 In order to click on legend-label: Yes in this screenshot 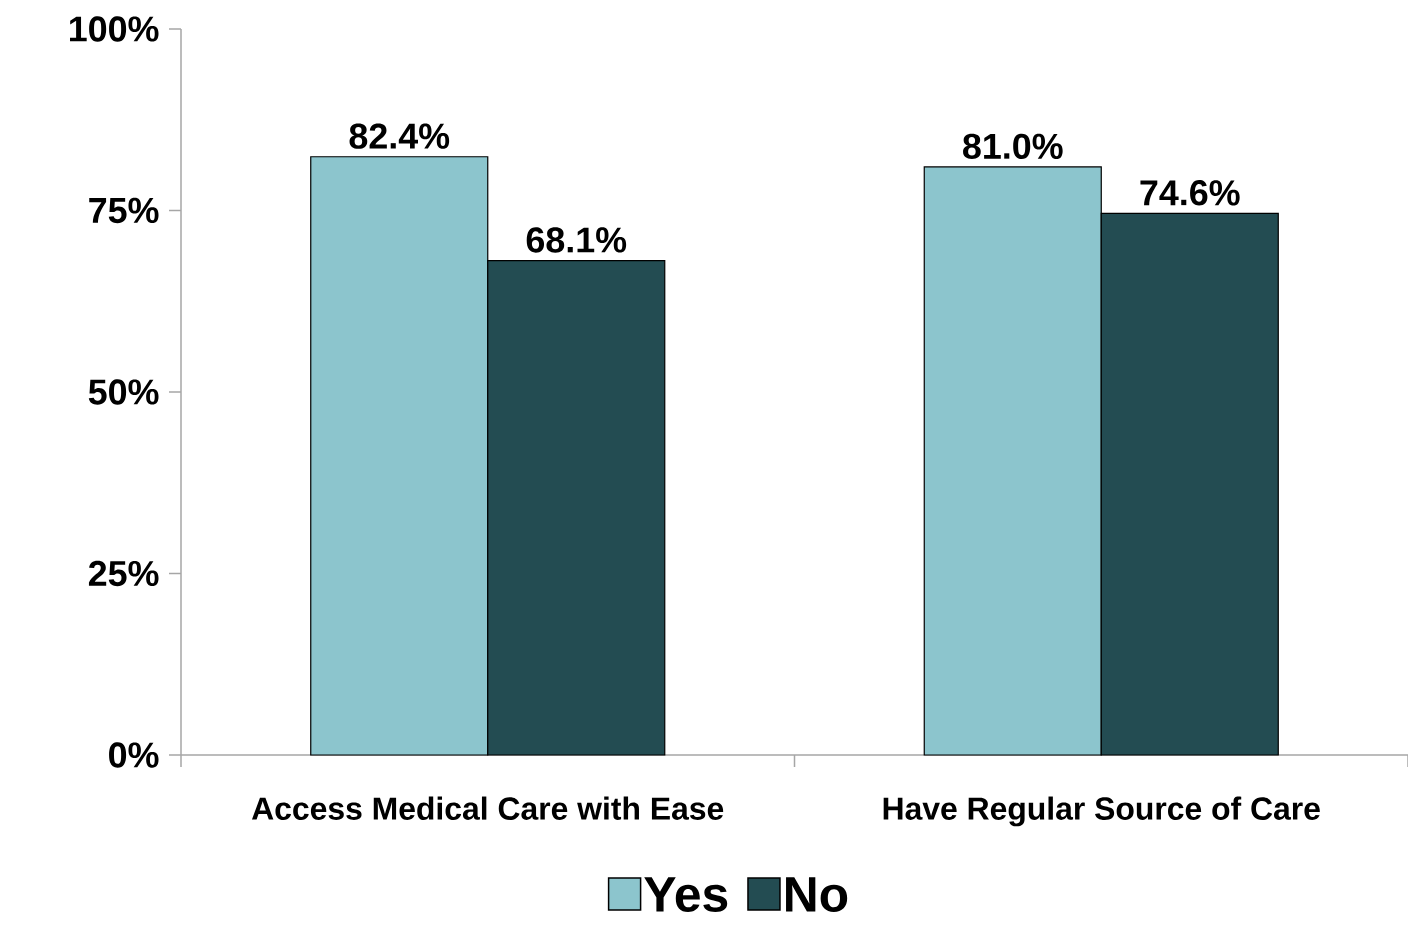, I will do `click(686, 894)`.